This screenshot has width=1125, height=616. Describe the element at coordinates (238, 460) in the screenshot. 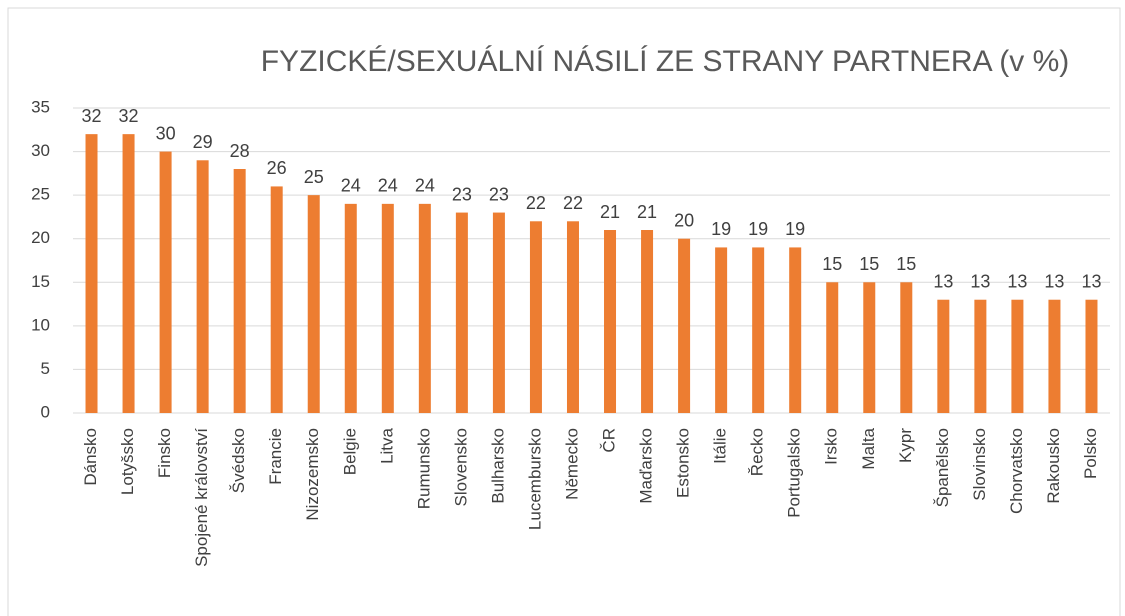

I see `x-tick-label: Švédsko` at that location.